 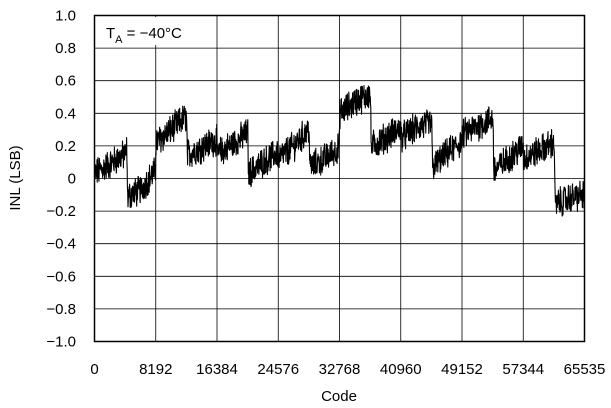 What do you see at coordinates (65, 16) in the screenshot?
I see `y-tick-label: 1.0` at bounding box center [65, 16].